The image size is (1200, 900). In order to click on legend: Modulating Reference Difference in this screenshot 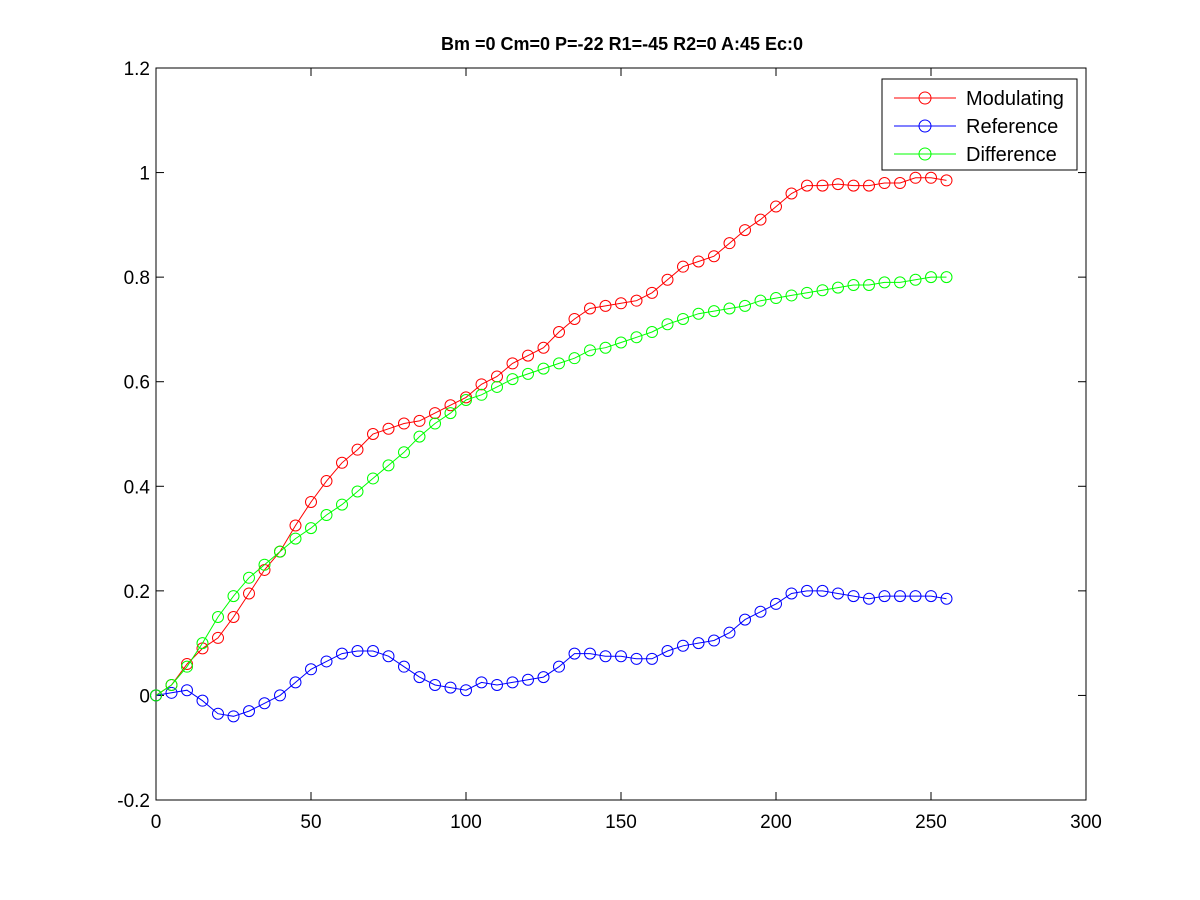, I will do `click(979, 124)`.